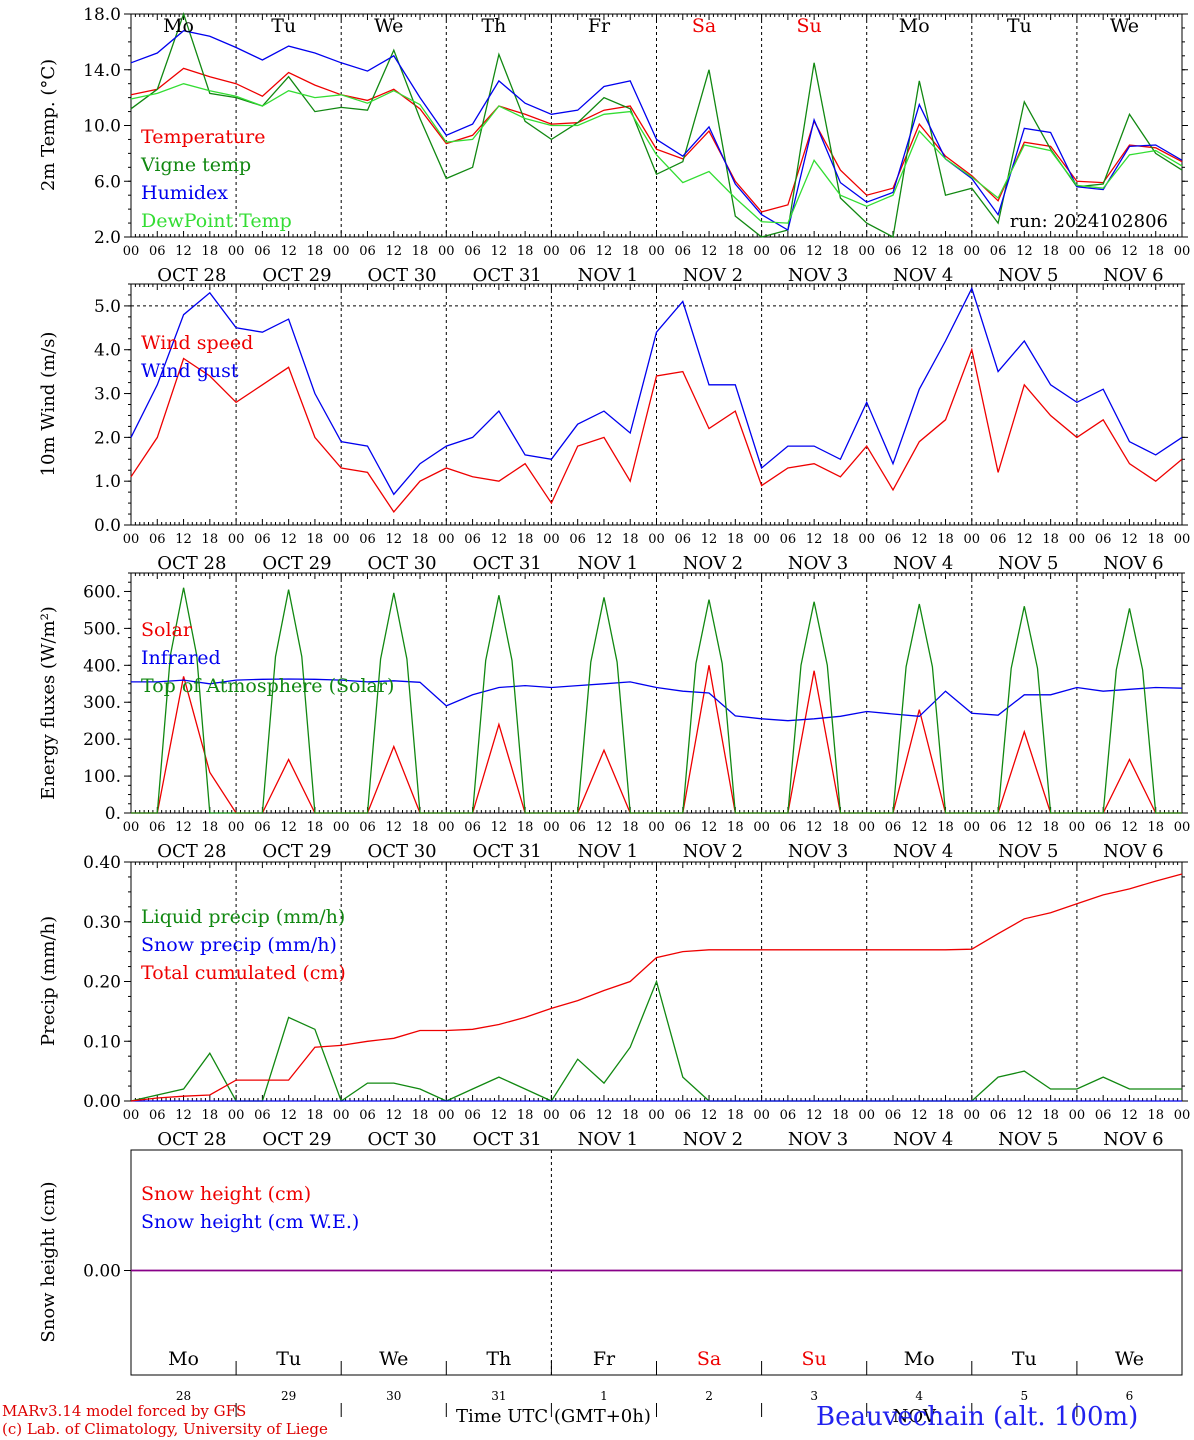 This screenshot has width=1194, height=1440. What do you see at coordinates (181, 658) in the screenshot?
I see `legend-entry: Infrared` at bounding box center [181, 658].